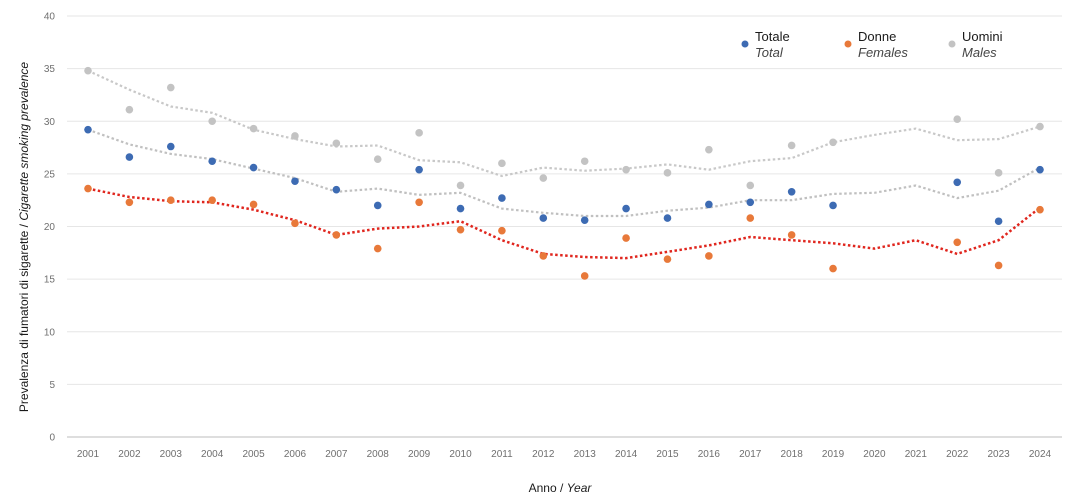  Describe the element at coordinates (1040, 454) in the screenshot. I see `x-tick-label: 2024` at that location.